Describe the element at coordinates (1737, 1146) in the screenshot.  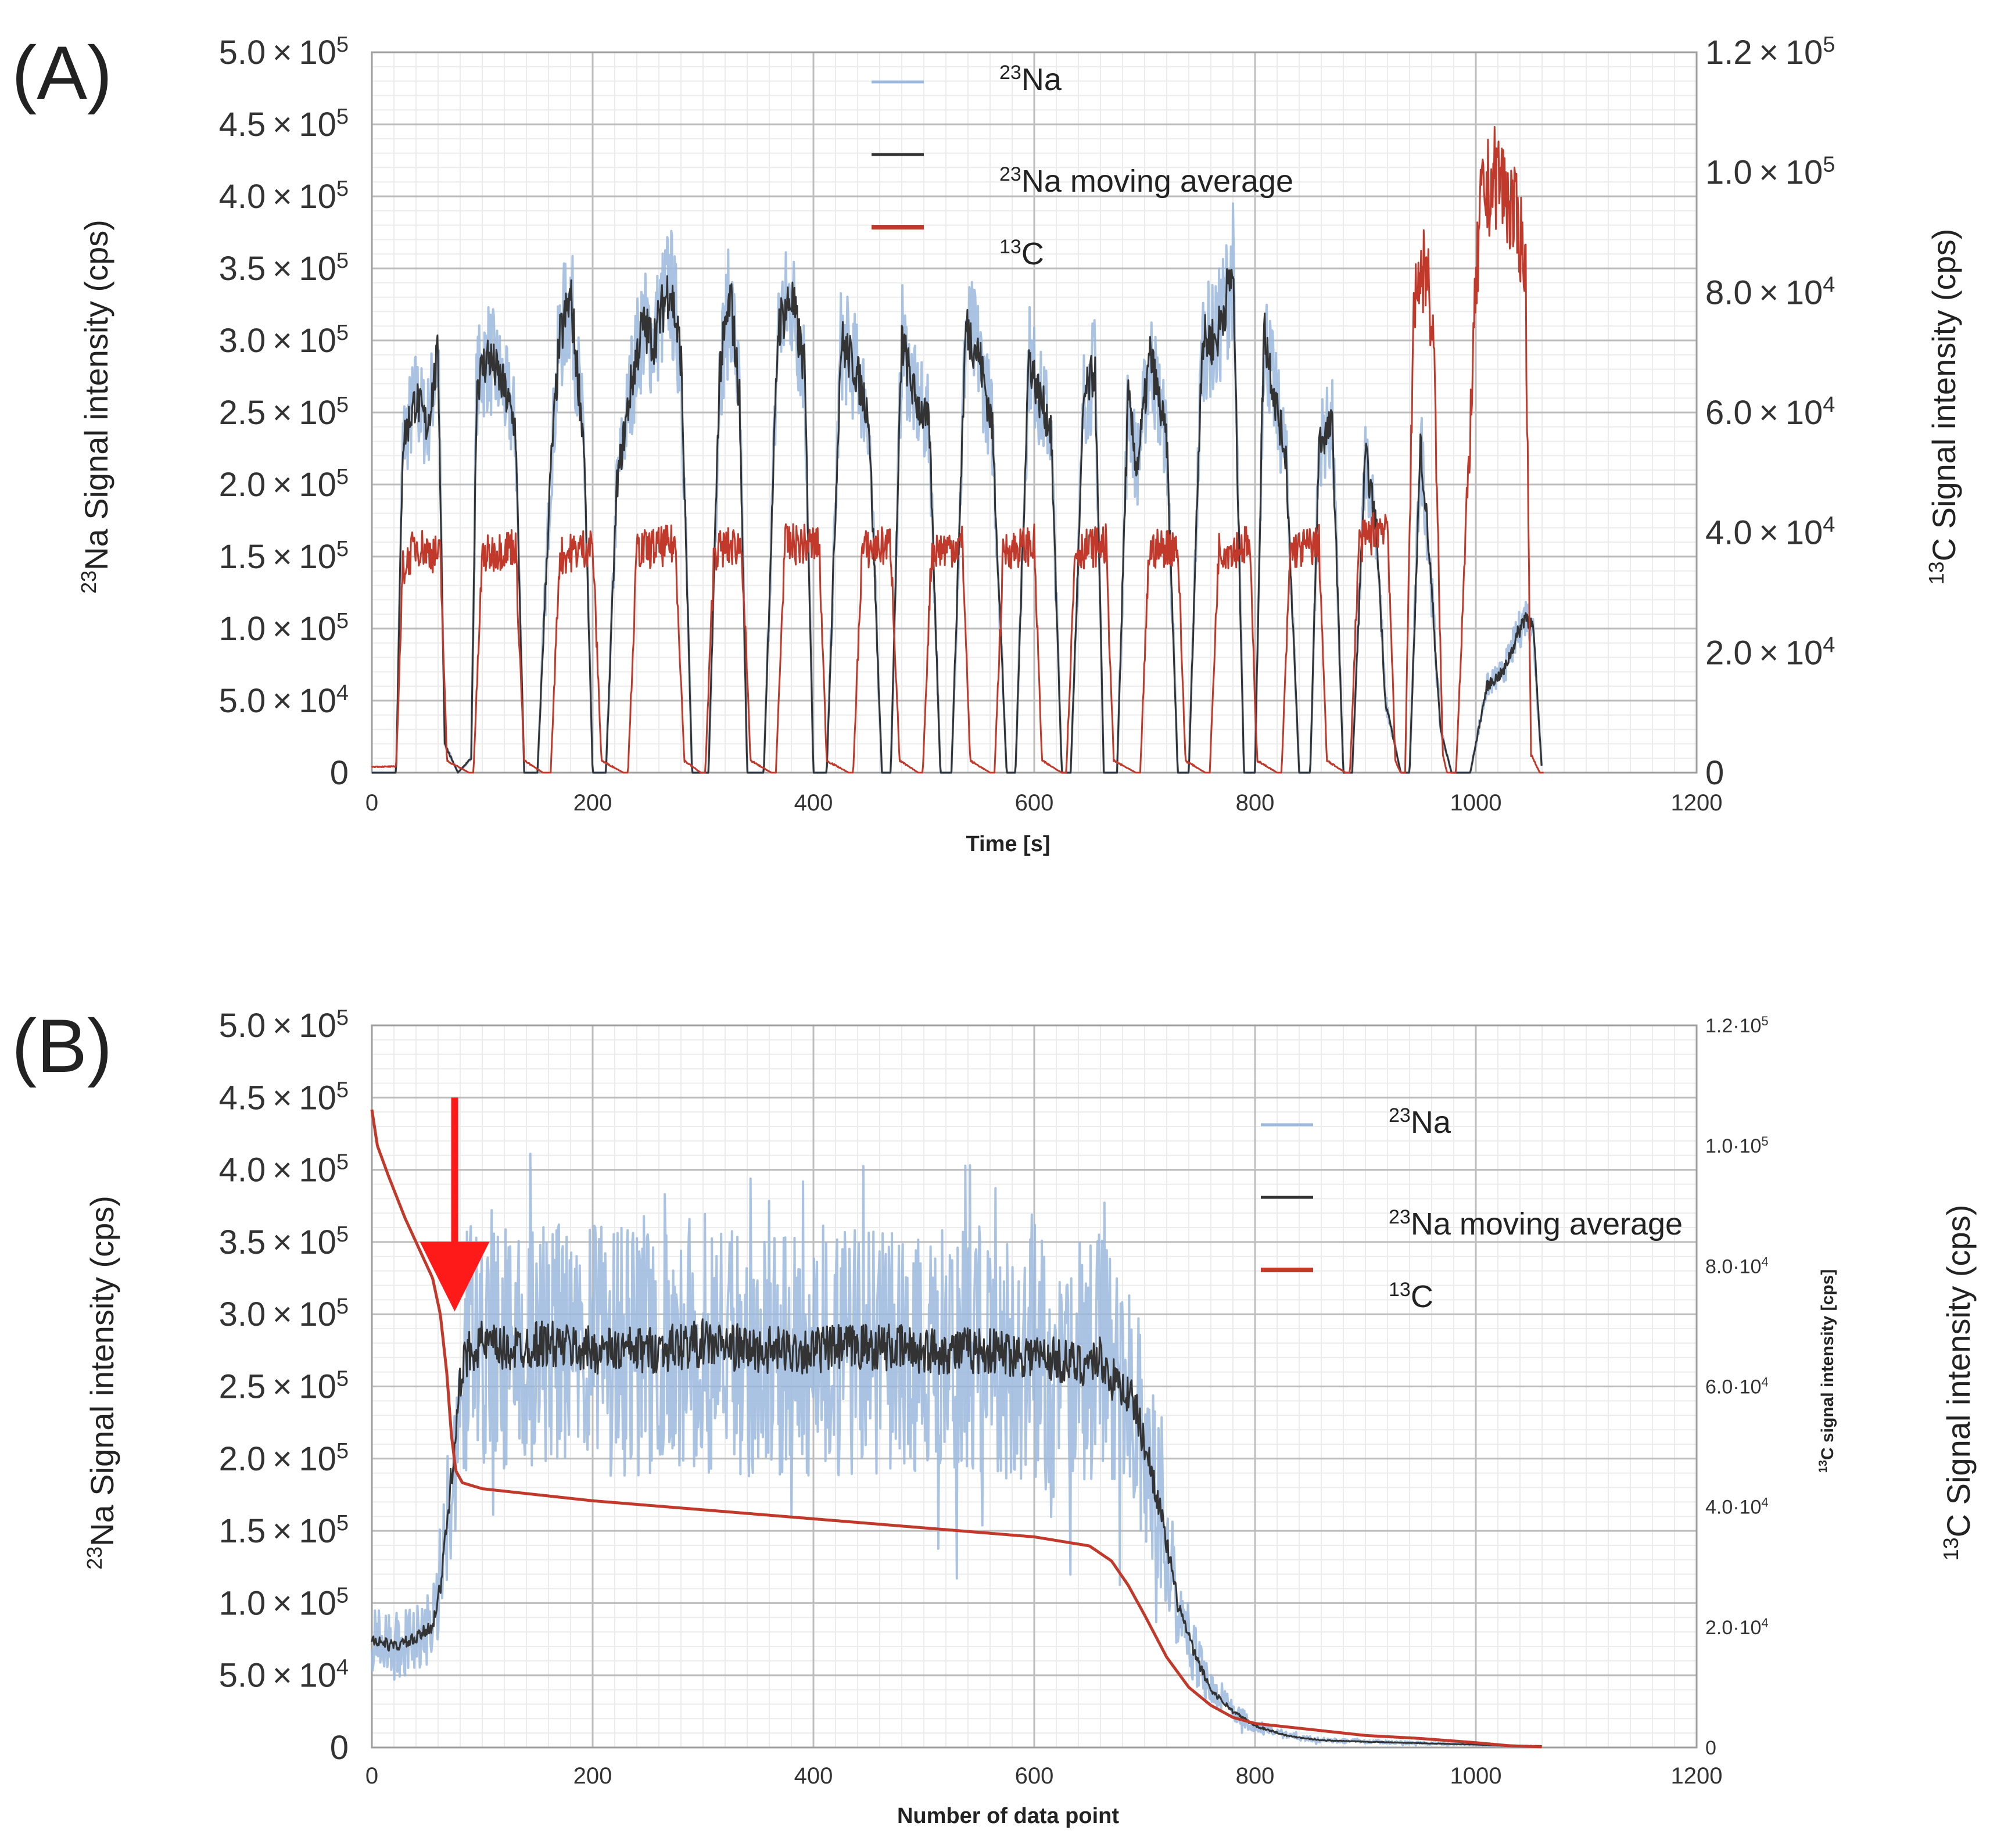
I see `right-tick-label: 1.0·10⁵` at that location.